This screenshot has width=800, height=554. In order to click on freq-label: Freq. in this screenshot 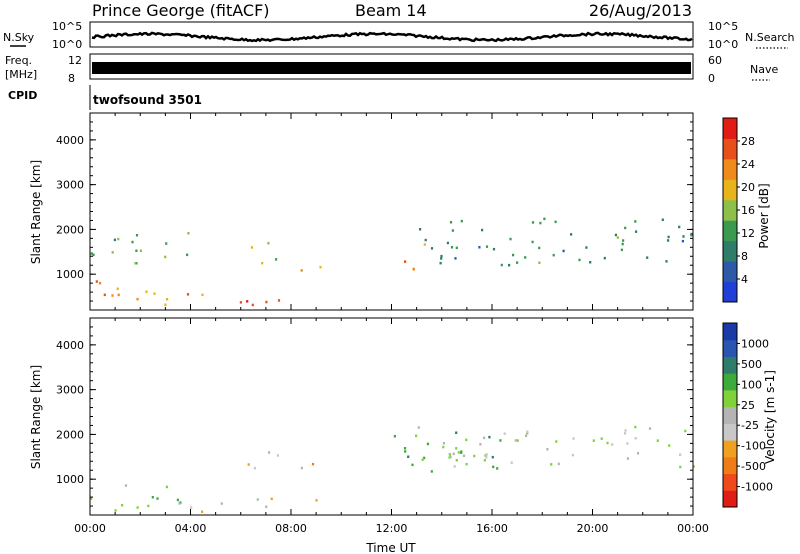, I will do `click(18, 60)`.